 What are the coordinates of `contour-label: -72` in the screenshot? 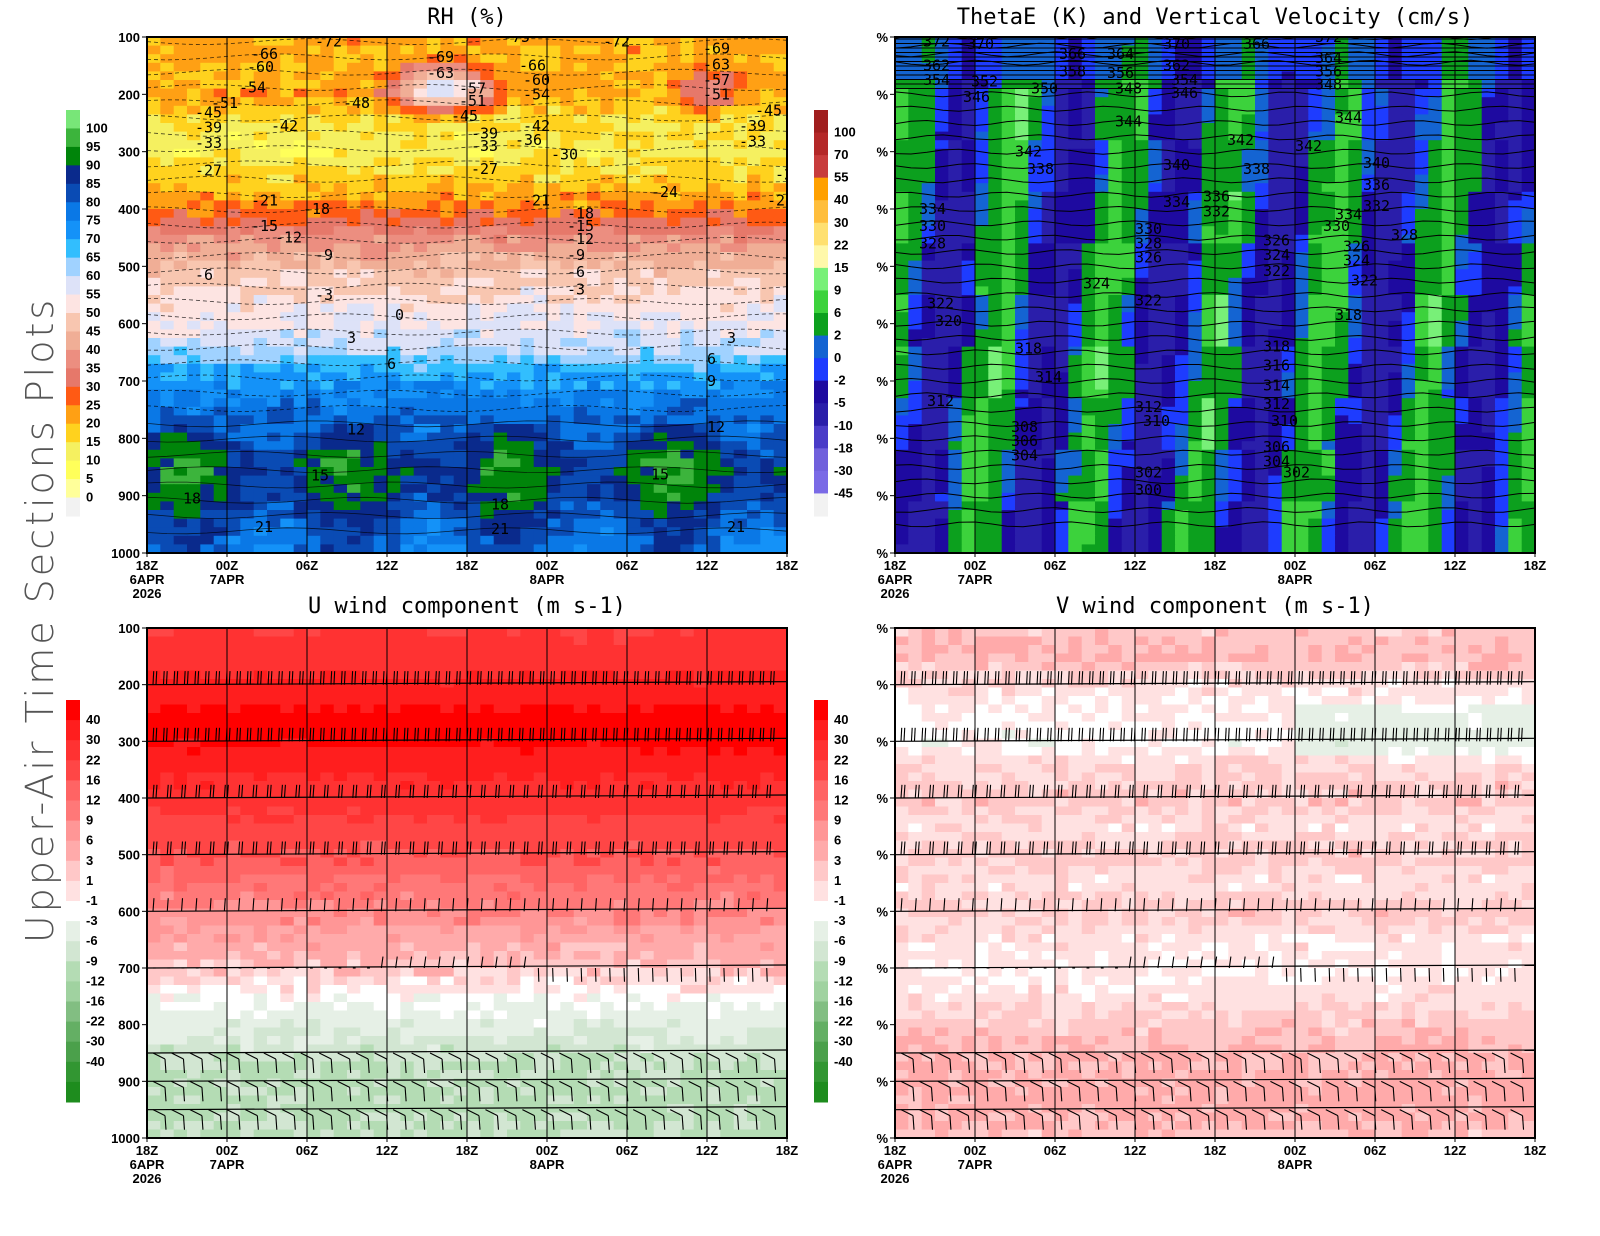 It's located at (836, 37).